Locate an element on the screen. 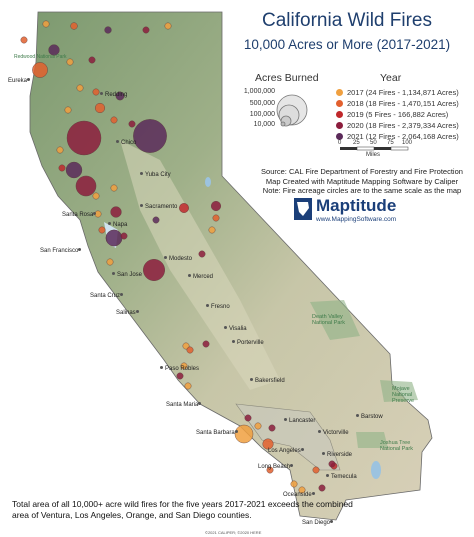  year-label: 2018 (18 Fires - 1,470,151 Acres) is located at coordinates (403, 103).